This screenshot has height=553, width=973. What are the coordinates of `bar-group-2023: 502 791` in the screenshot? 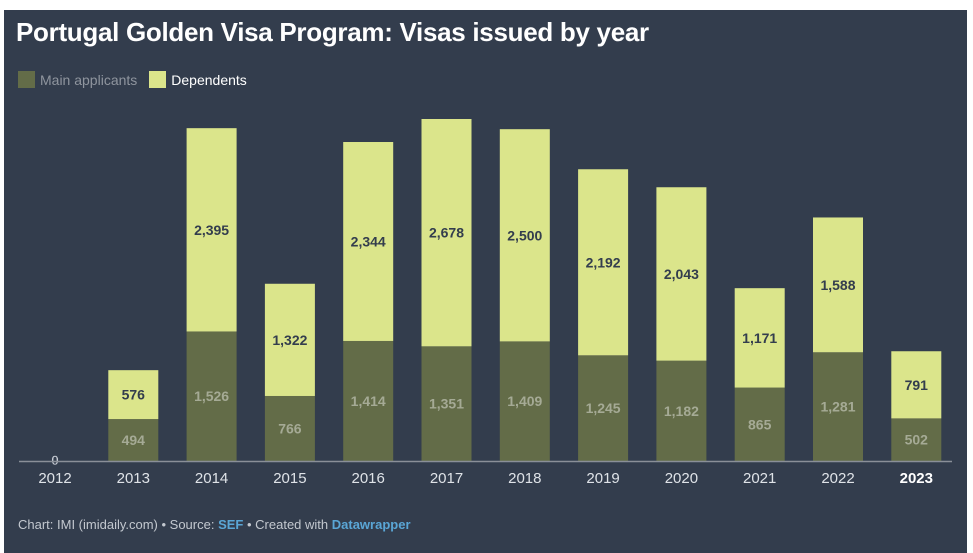 It's located at (916, 406).